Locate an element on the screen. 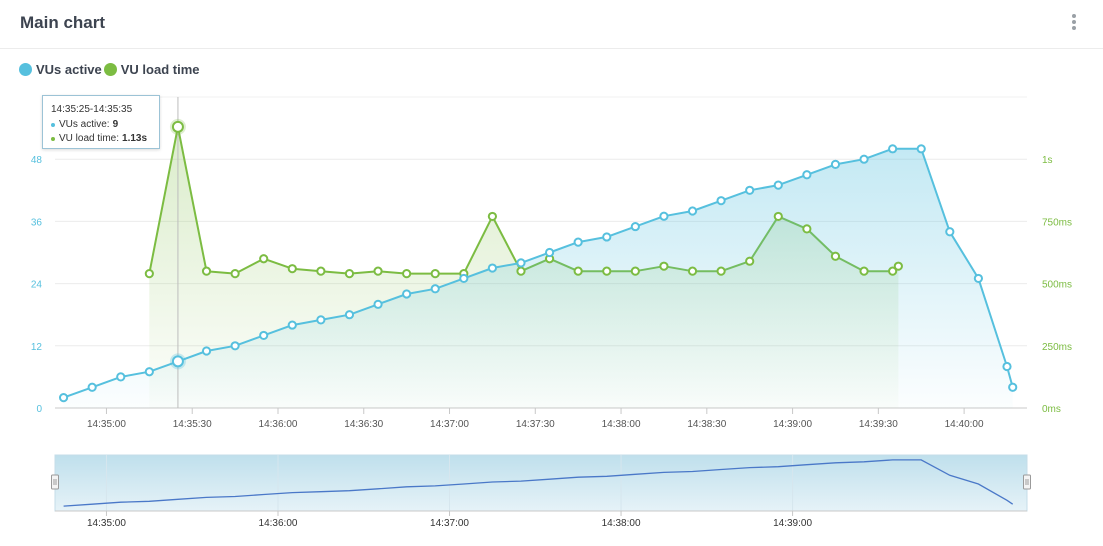 The height and width of the screenshot is (546, 1103). tooltip-vus-label: VUs active: is located at coordinates (84, 124).